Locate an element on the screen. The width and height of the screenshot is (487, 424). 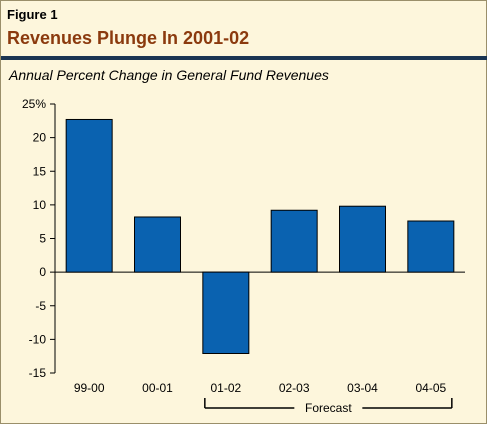
forecast-annotation: Forecast is located at coordinates (328, 406).